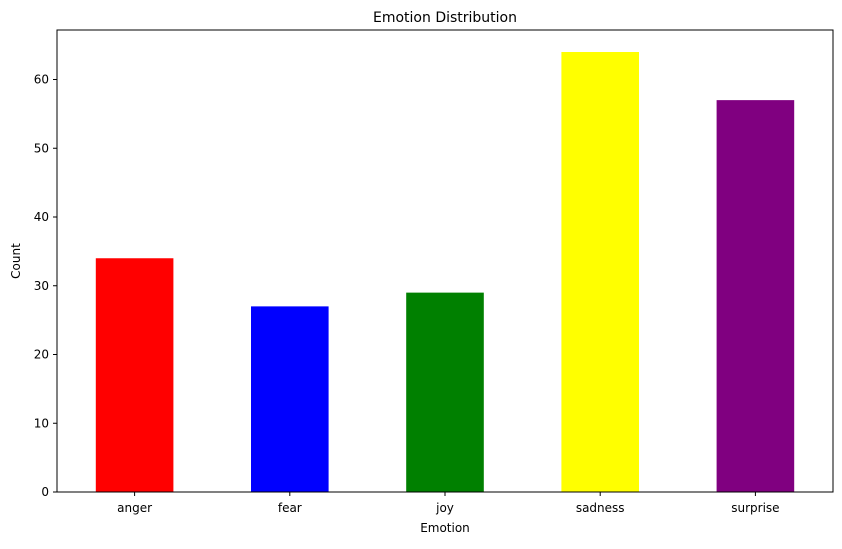 This screenshot has width=842, height=549. I want to click on x-axis-ticks: anger fear joy sadness surprise, so click(448, 503).